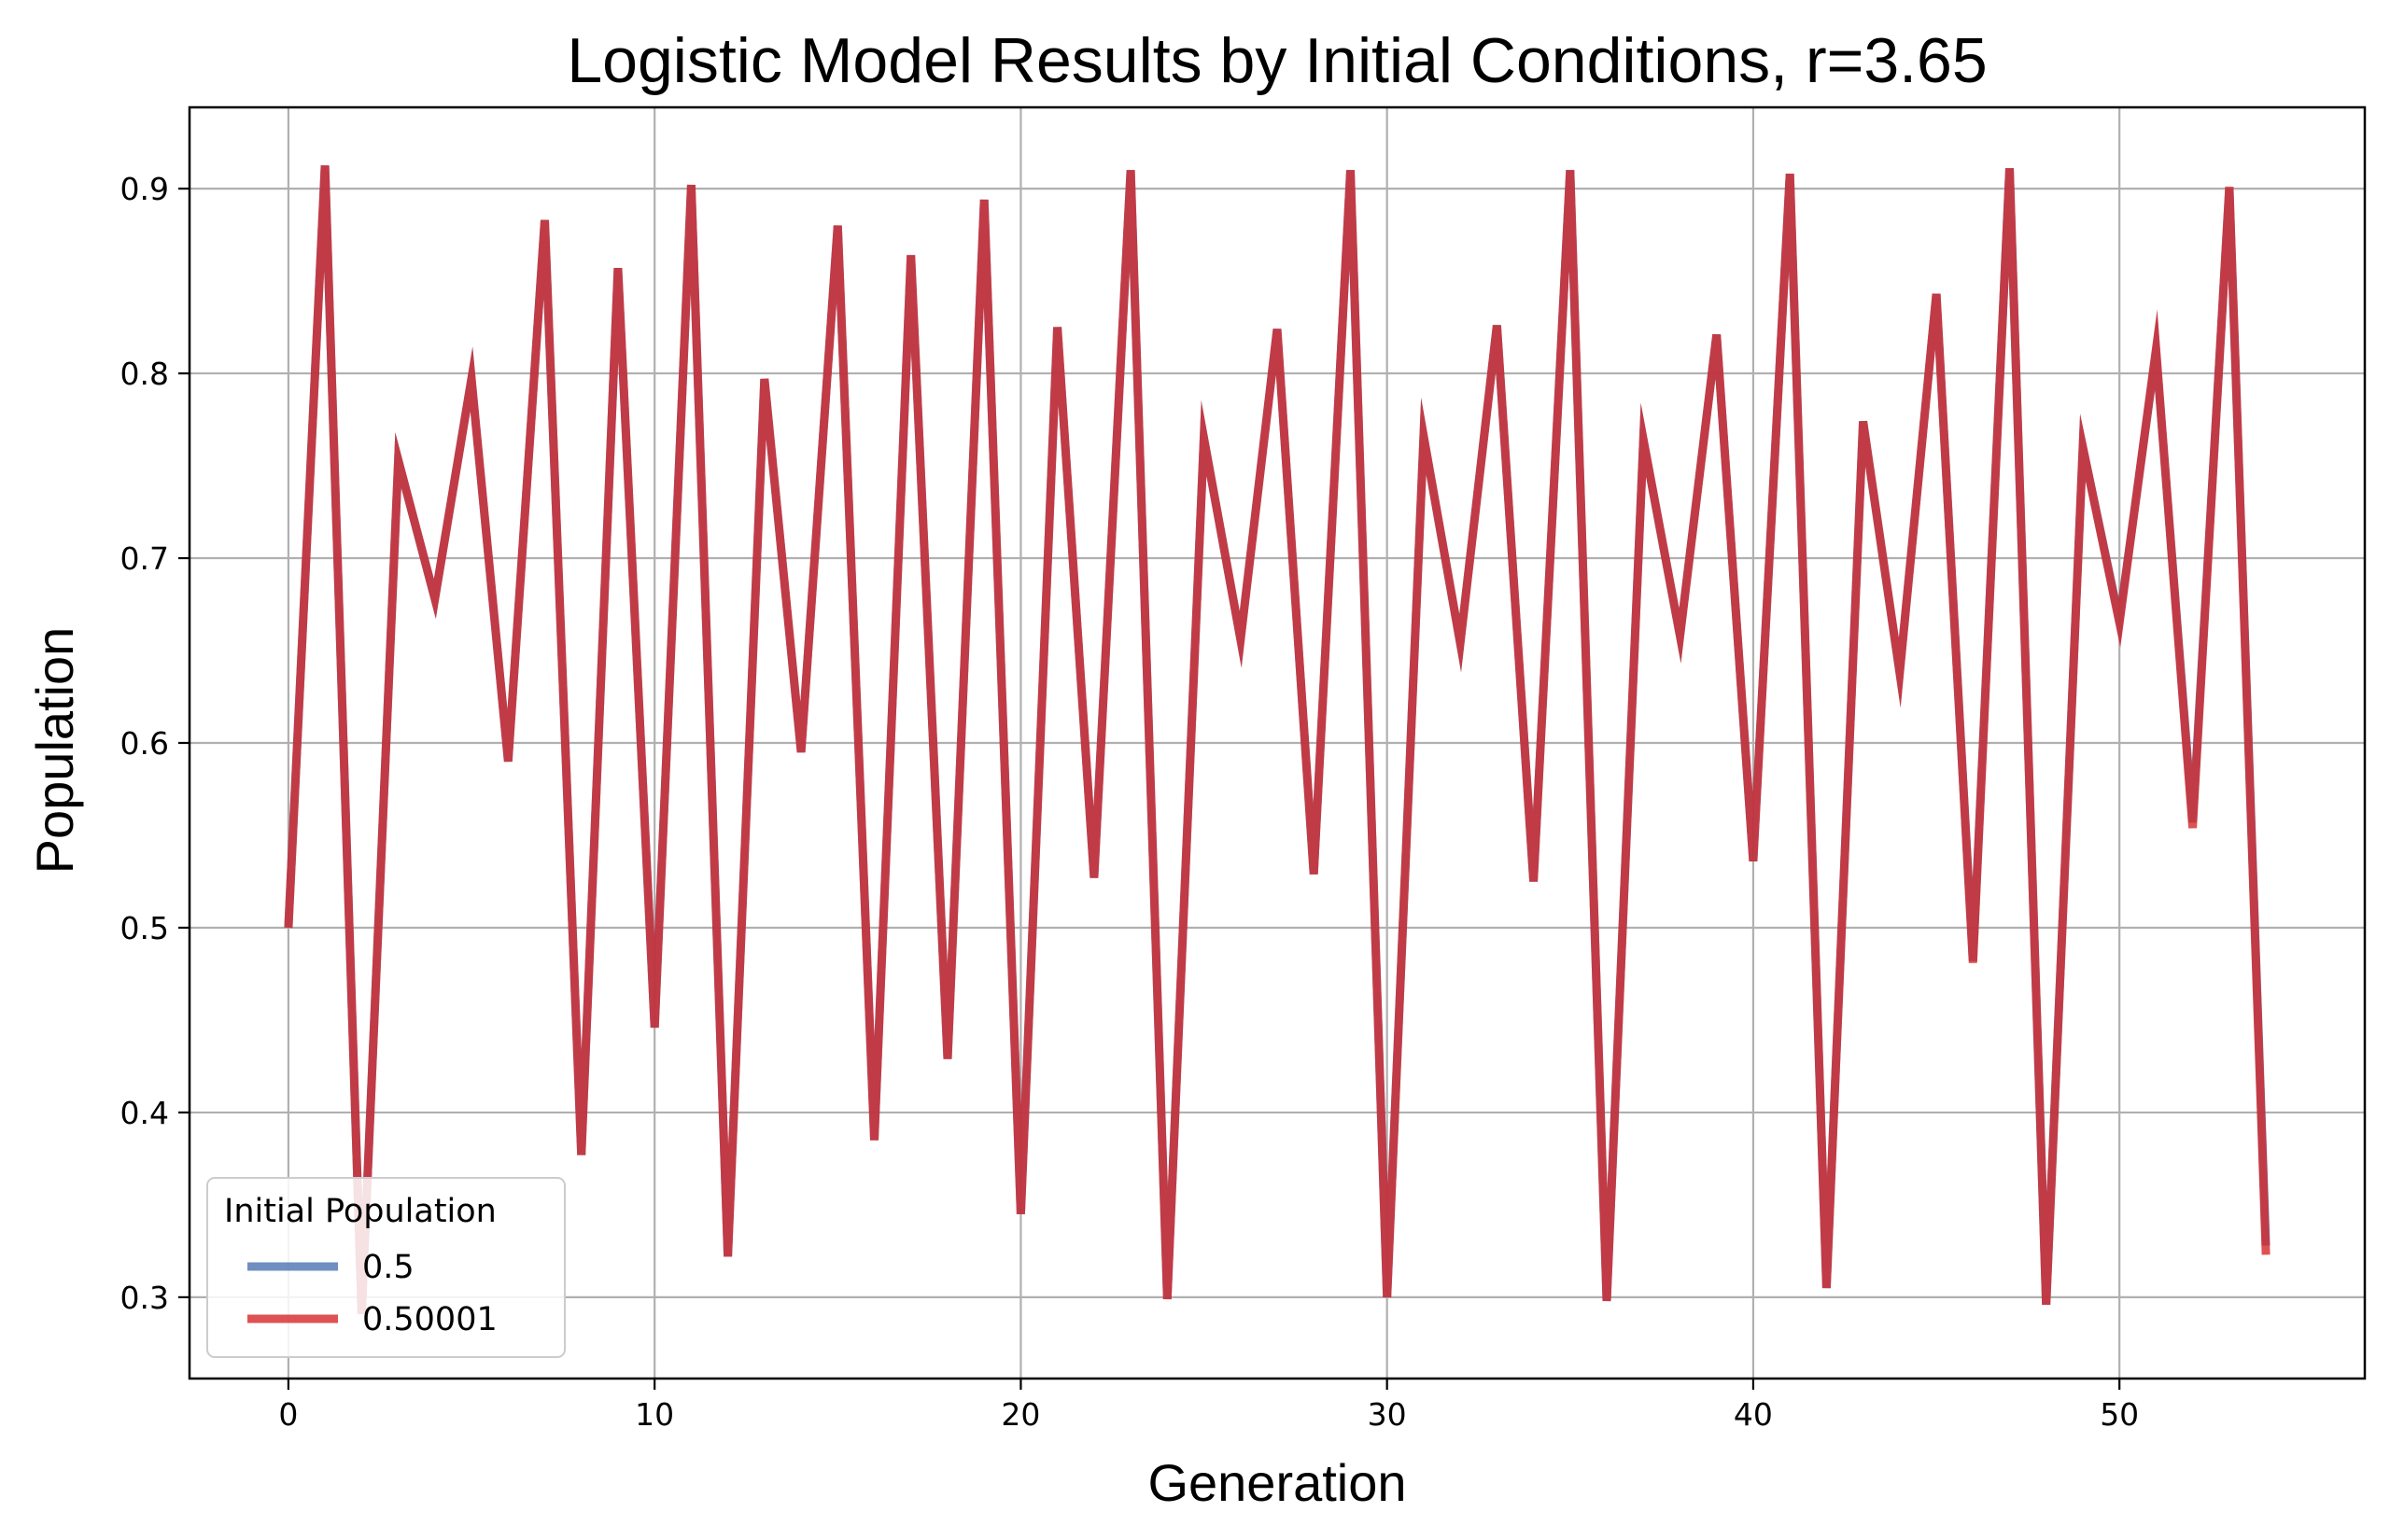 The width and height of the screenshot is (2390, 1540). What do you see at coordinates (144, 374) in the screenshot?
I see `y-tick-label: 0.8` at bounding box center [144, 374].